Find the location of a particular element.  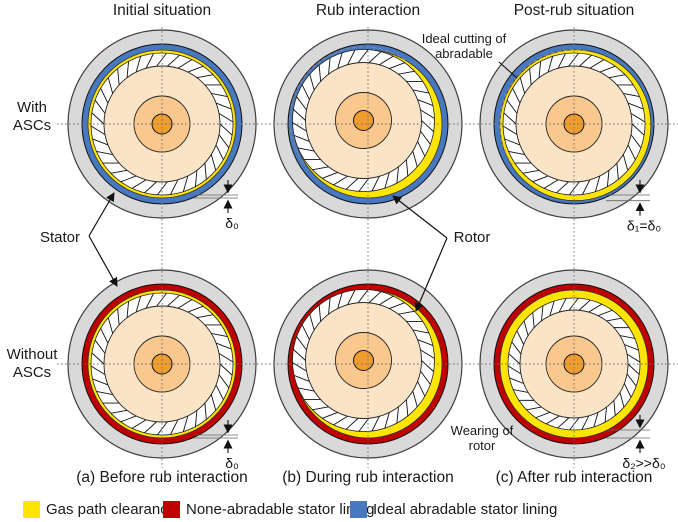

column-header-rub-interaction: Rub interaction is located at coordinates (368, 10).